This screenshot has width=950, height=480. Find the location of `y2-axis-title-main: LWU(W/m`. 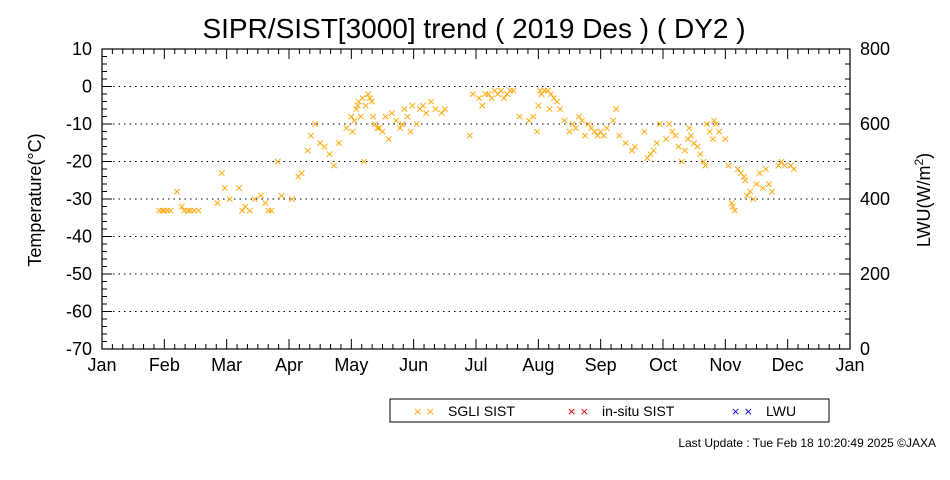

y2-axis-title-main: LWU(W/m is located at coordinates (924, 207).